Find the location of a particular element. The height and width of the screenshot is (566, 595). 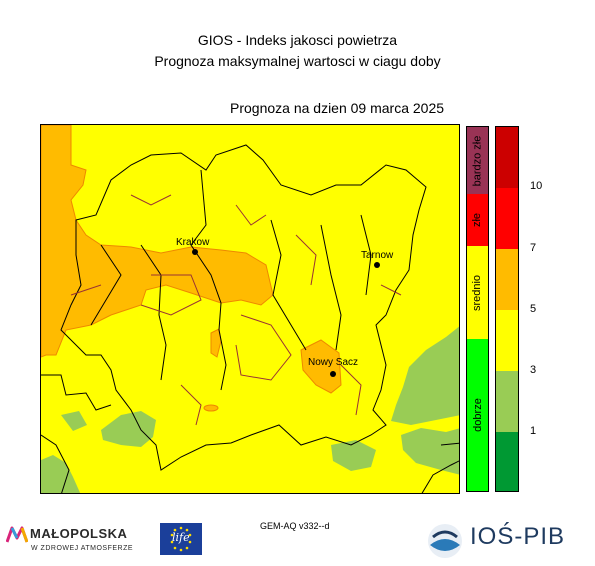

category-srednio is located at coordinates (477, 292).